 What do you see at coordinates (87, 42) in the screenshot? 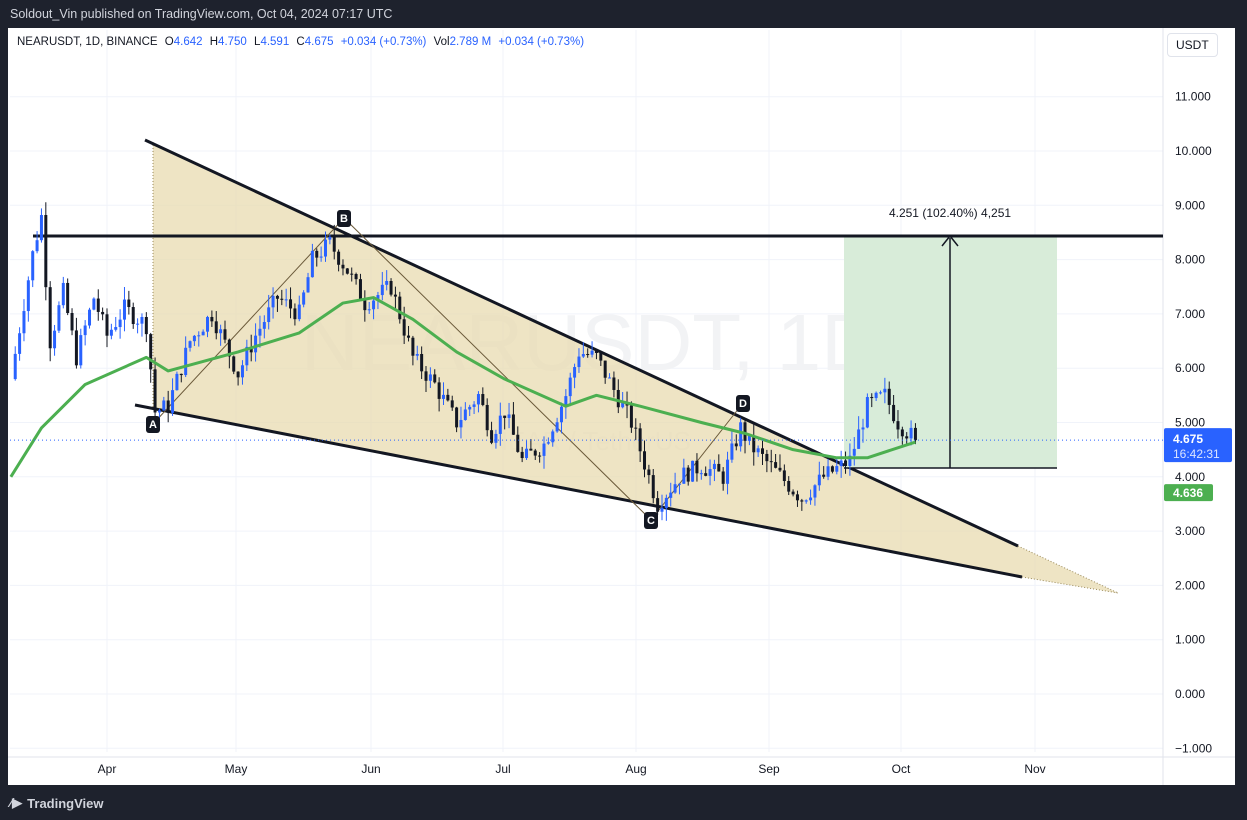
I see `symbol-info: NEARUSDT, 1D, BINANCE` at bounding box center [87, 42].